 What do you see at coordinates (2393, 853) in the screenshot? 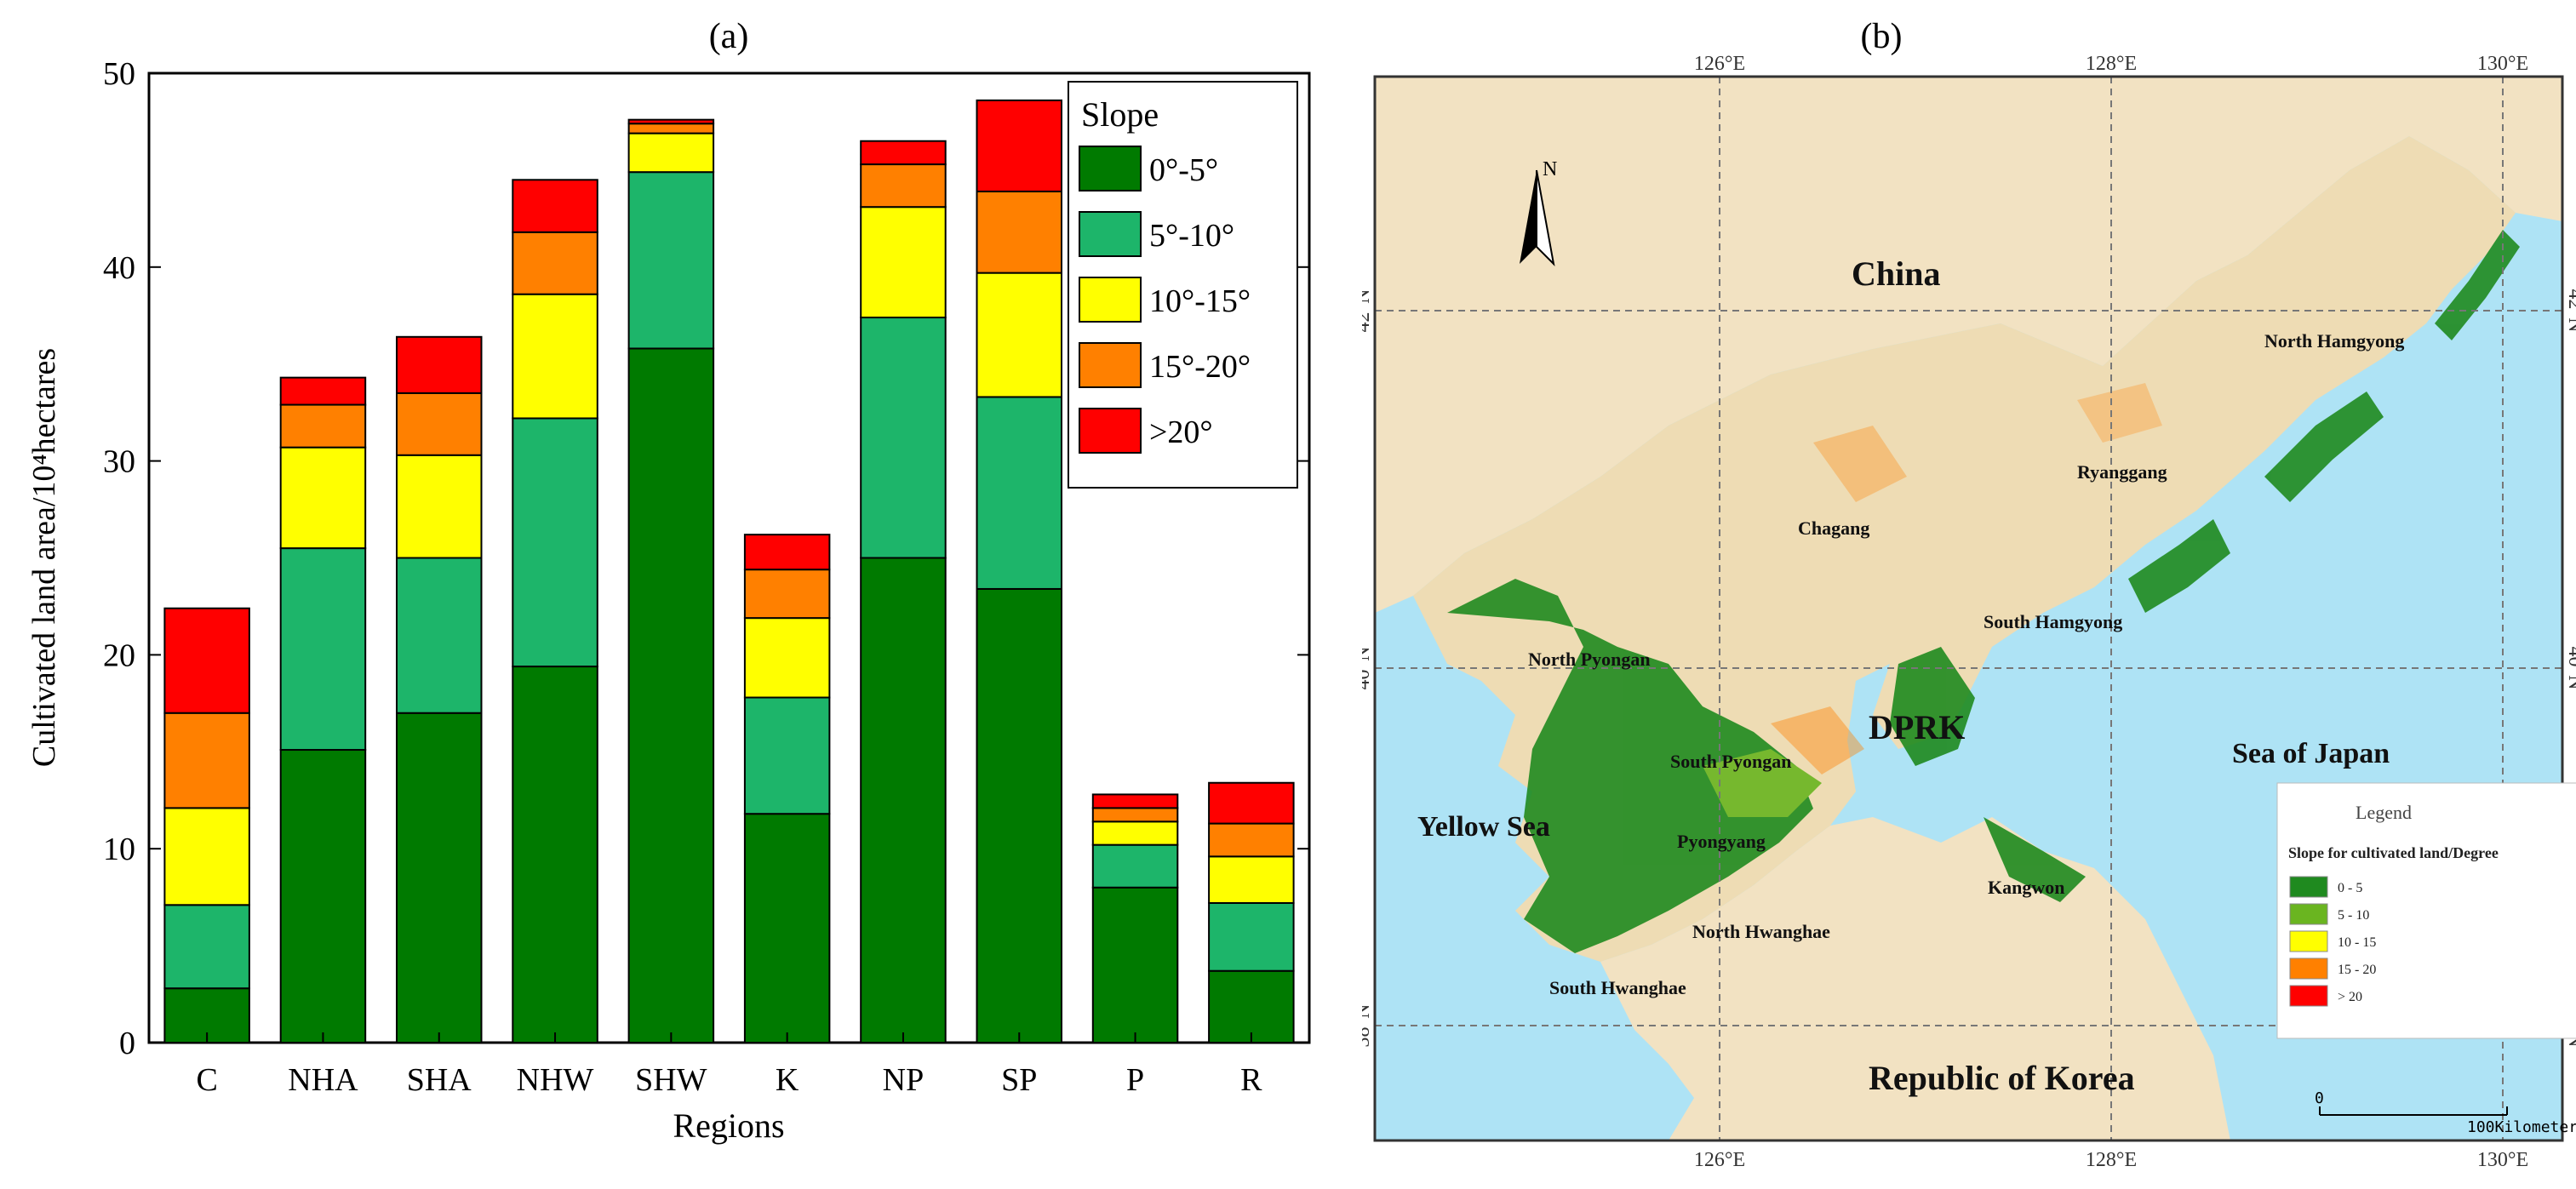
I see `map-legend-subtitle: Slope for cultivated land/Degree` at bounding box center [2393, 853].